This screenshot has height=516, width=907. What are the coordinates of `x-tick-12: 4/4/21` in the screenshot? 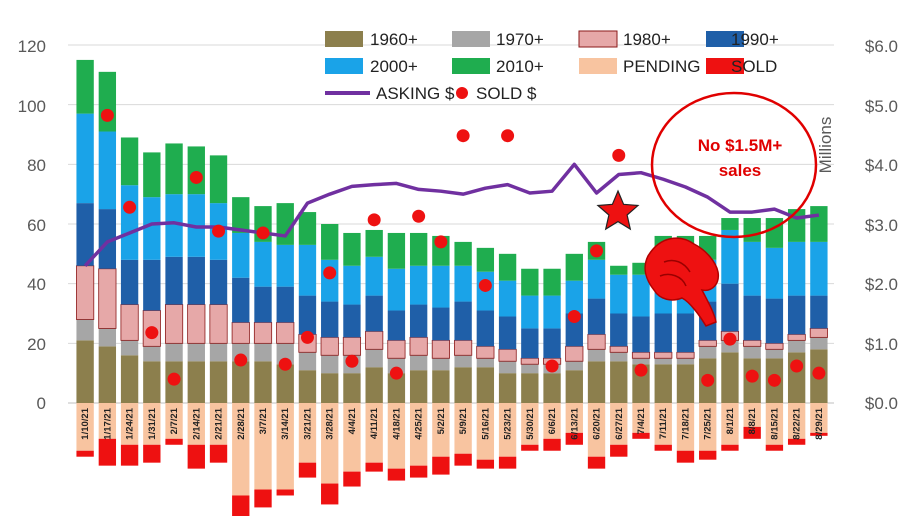 It's located at (352, 420).